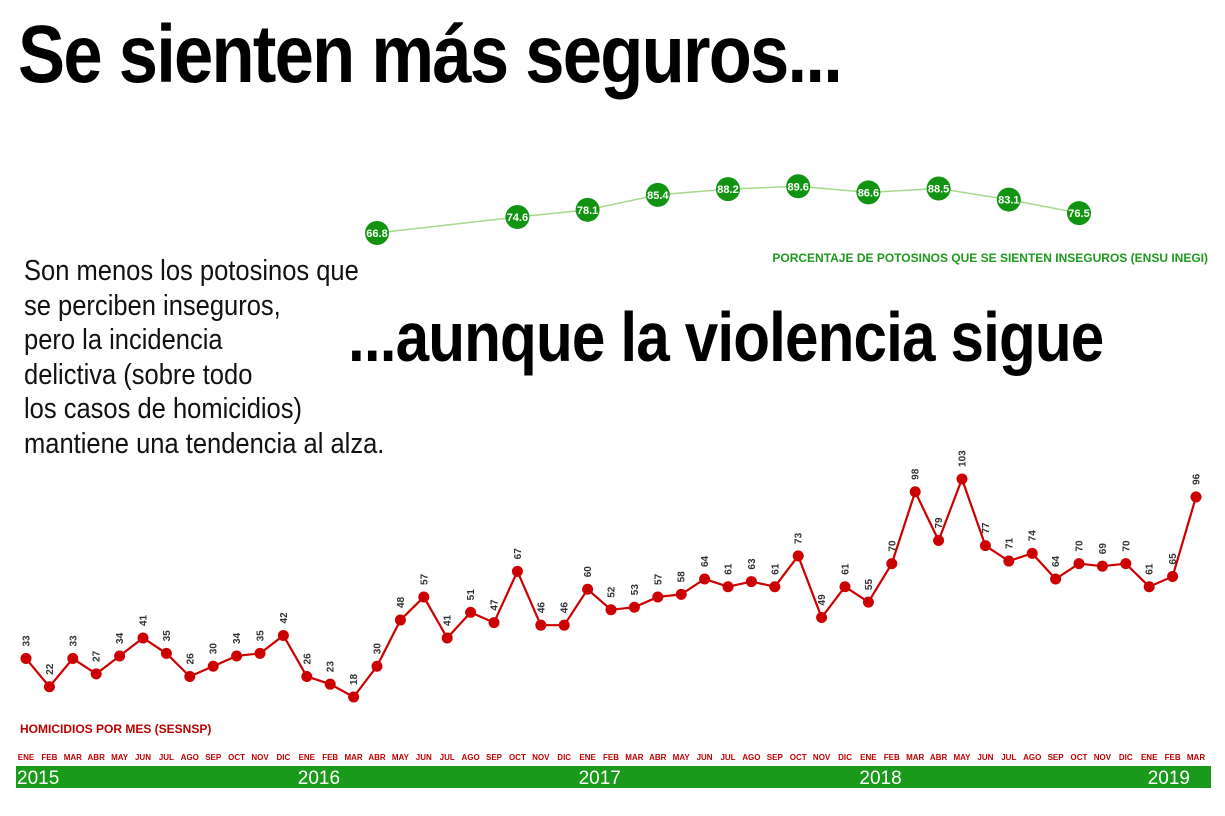 This screenshot has width=1225, height=816. I want to click on inseguridad-label: 89.6, so click(797, 187).